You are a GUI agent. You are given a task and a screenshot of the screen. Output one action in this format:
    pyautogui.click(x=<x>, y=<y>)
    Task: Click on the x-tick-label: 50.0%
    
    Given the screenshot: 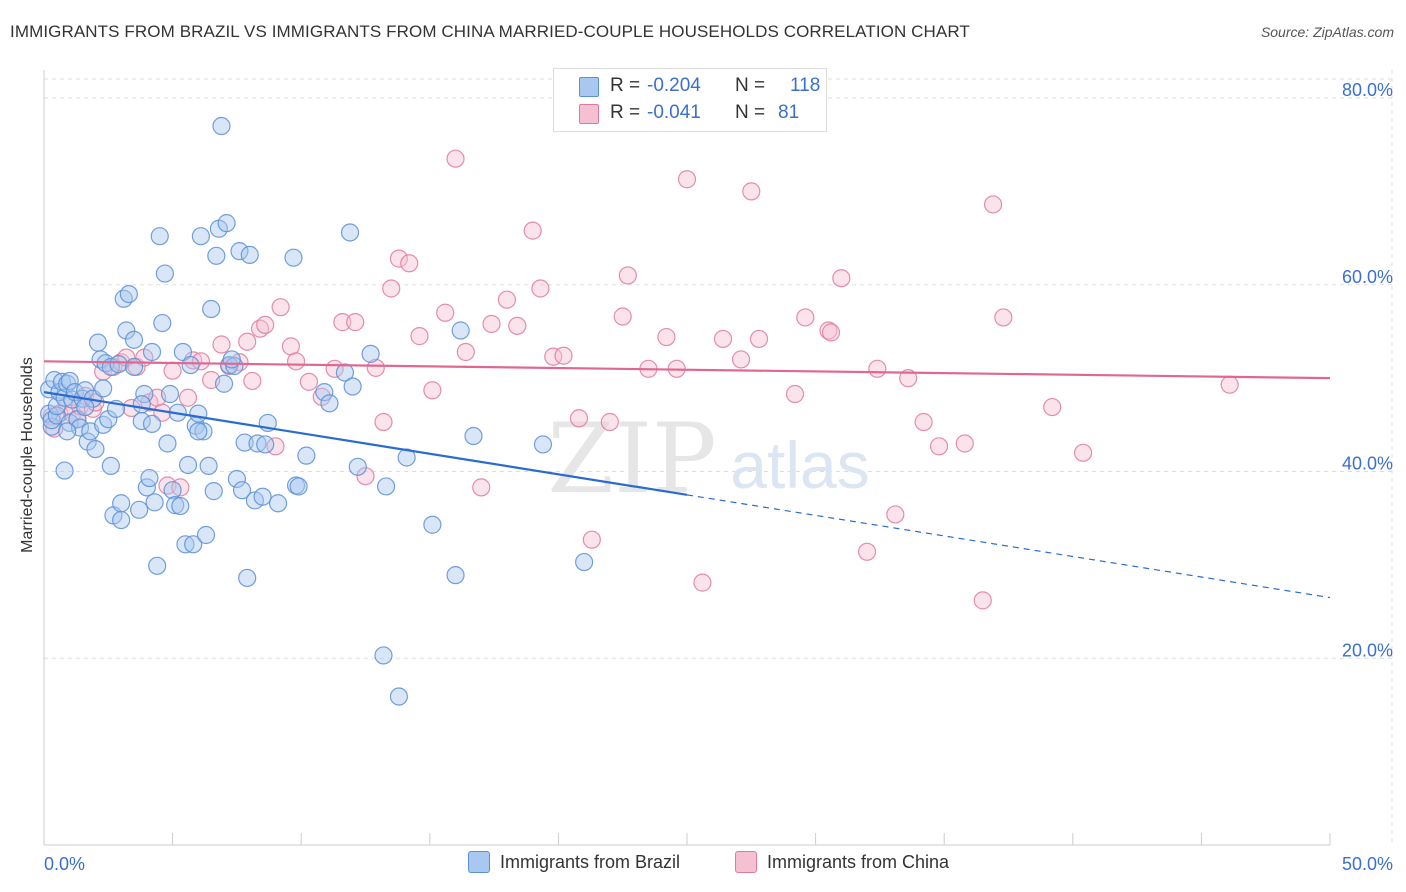 What is the action you would take?
    pyautogui.click(x=1367, y=864)
    